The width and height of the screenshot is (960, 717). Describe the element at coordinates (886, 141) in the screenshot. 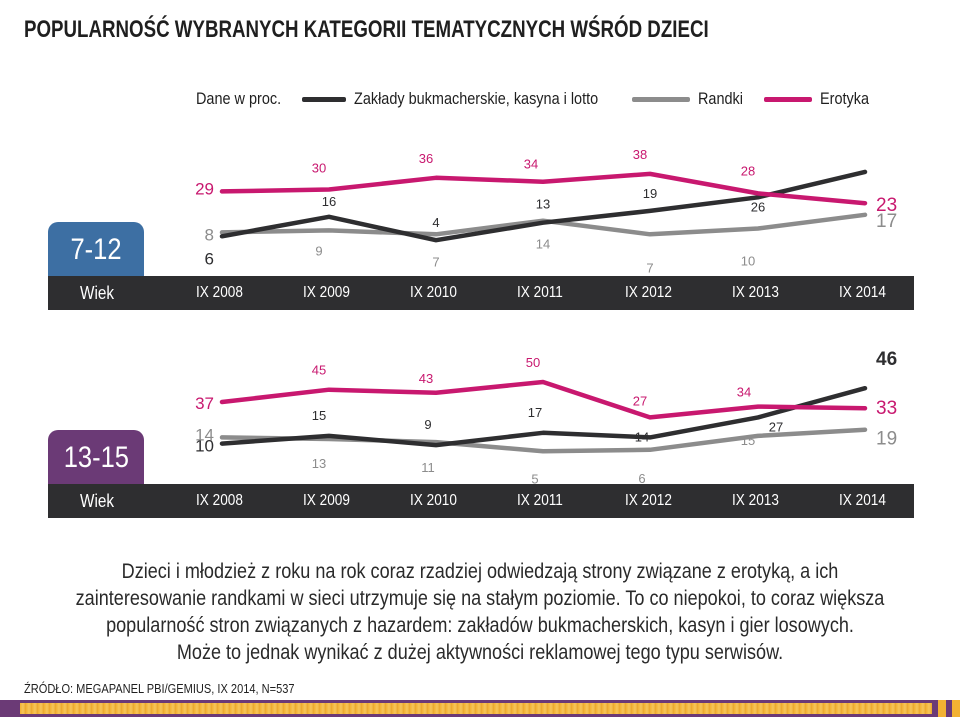

I see `data-label-gambling: 39` at that location.